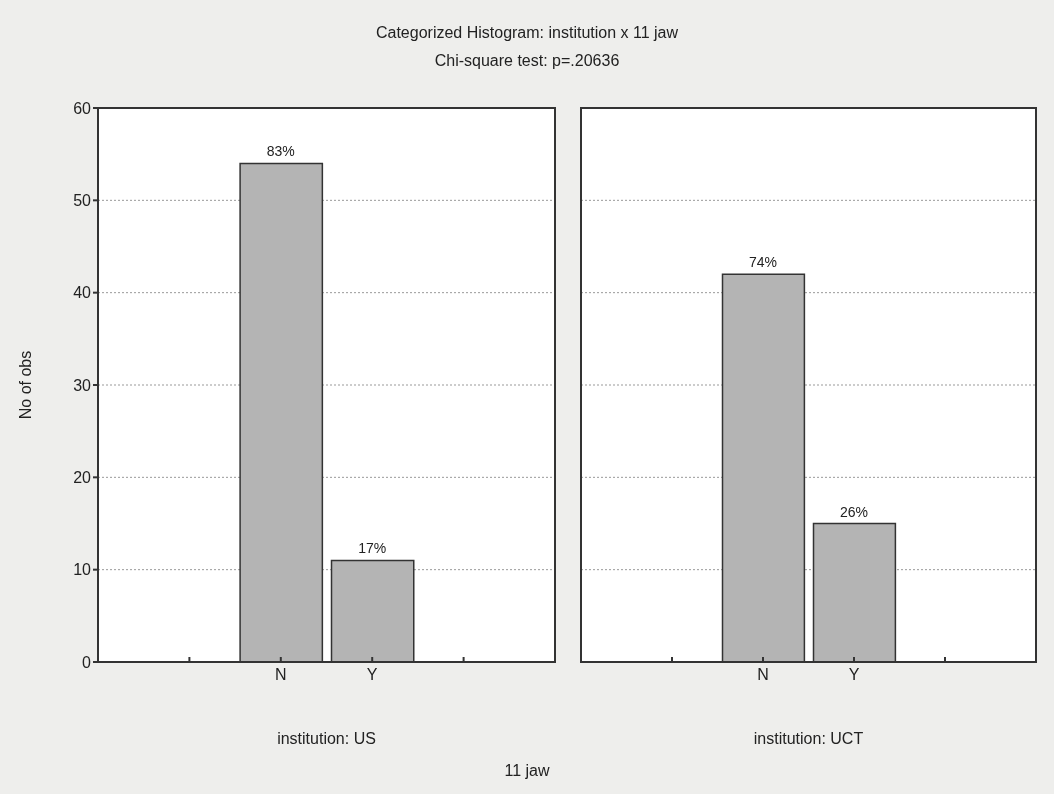 This screenshot has width=1054, height=794. I want to click on x-axis-title: institution: UCT, so click(808, 739).